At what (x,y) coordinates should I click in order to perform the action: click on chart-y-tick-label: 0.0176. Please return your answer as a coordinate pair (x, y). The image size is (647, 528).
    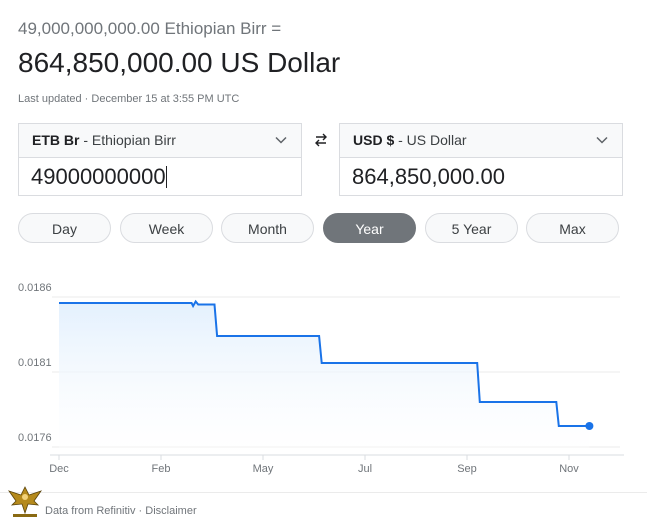
    Looking at the image, I should click on (35, 438).